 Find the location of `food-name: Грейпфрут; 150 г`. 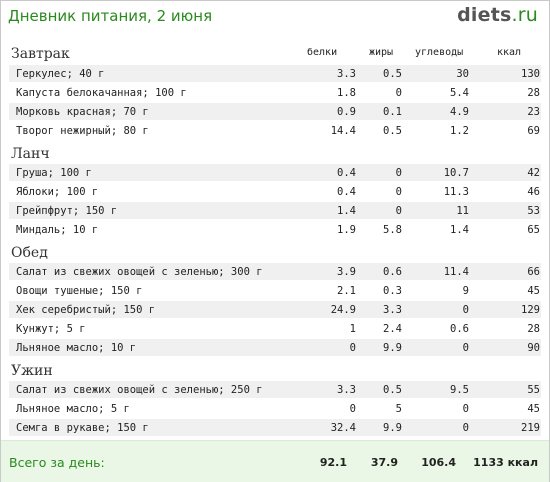

food-name: Грейпфрут; 150 г is located at coordinates (67, 210).